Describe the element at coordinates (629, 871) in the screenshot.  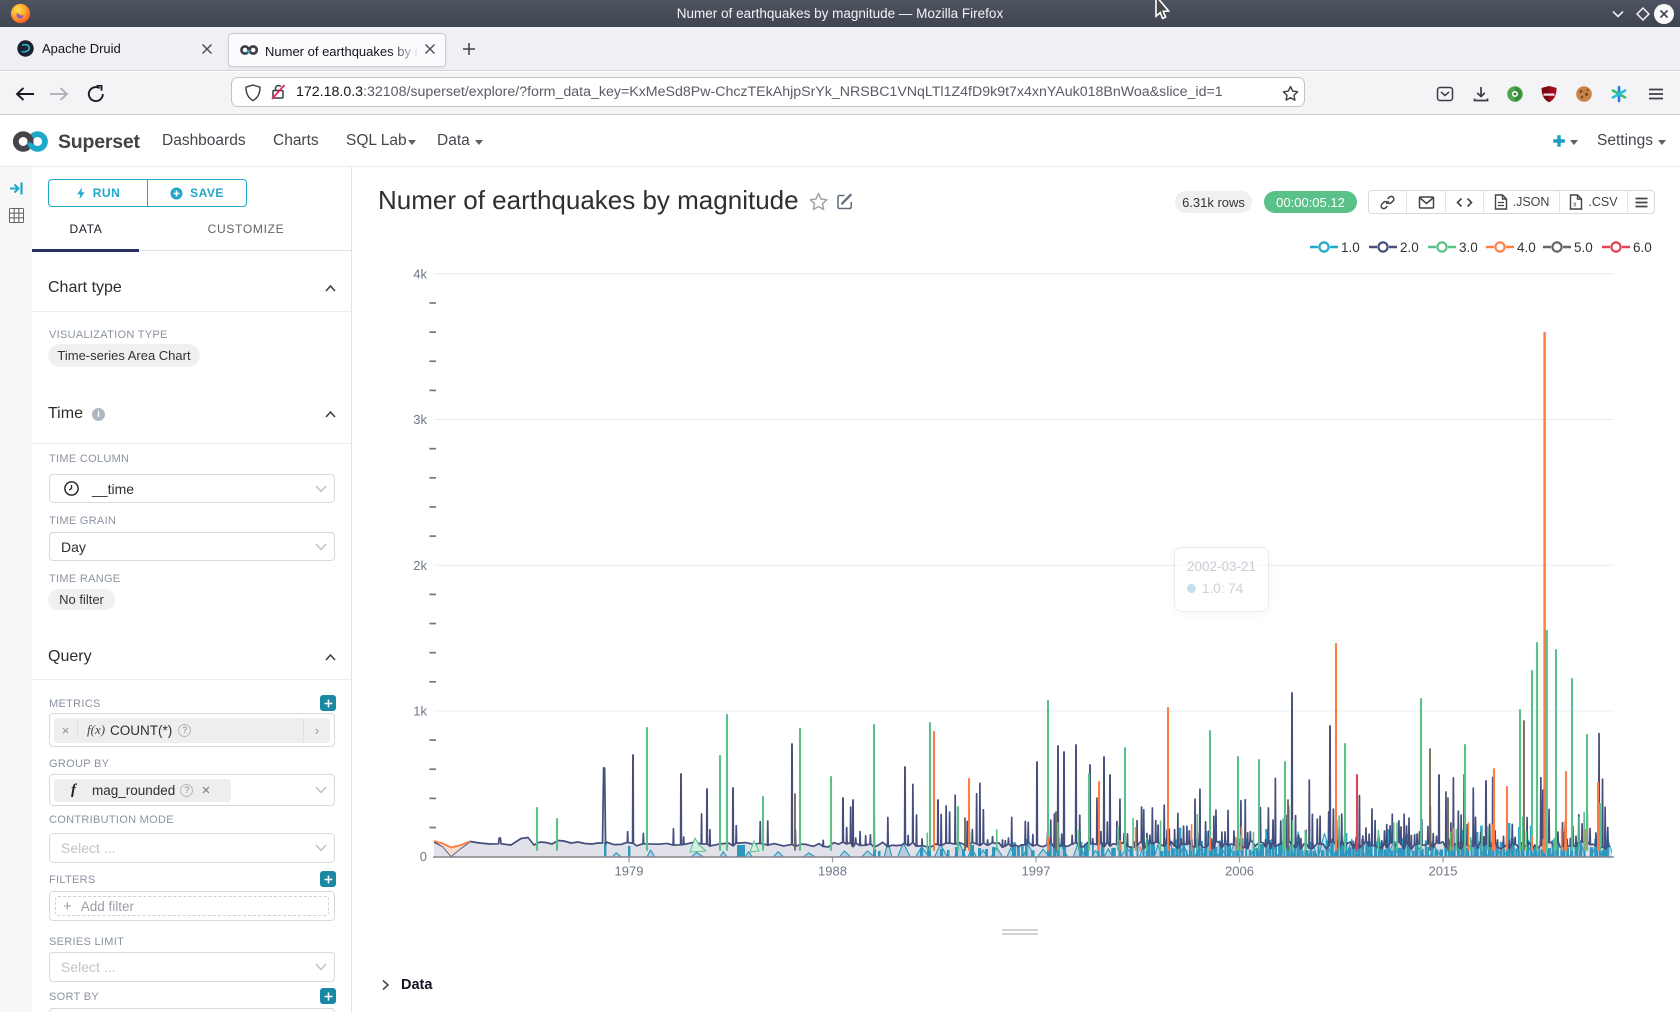
I see `svg-text: 1979` at that location.